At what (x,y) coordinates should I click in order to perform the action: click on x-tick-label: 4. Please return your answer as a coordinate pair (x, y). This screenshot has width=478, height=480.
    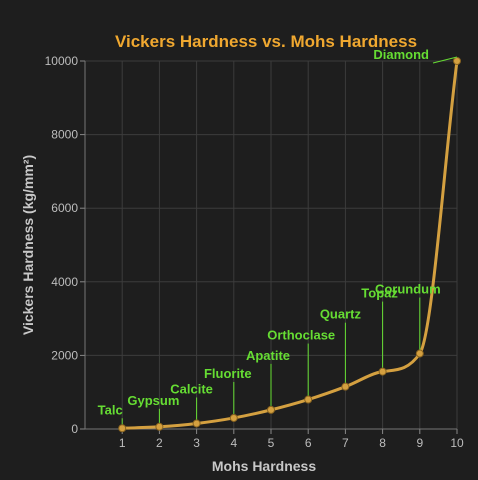
    Looking at the image, I should click on (233, 443).